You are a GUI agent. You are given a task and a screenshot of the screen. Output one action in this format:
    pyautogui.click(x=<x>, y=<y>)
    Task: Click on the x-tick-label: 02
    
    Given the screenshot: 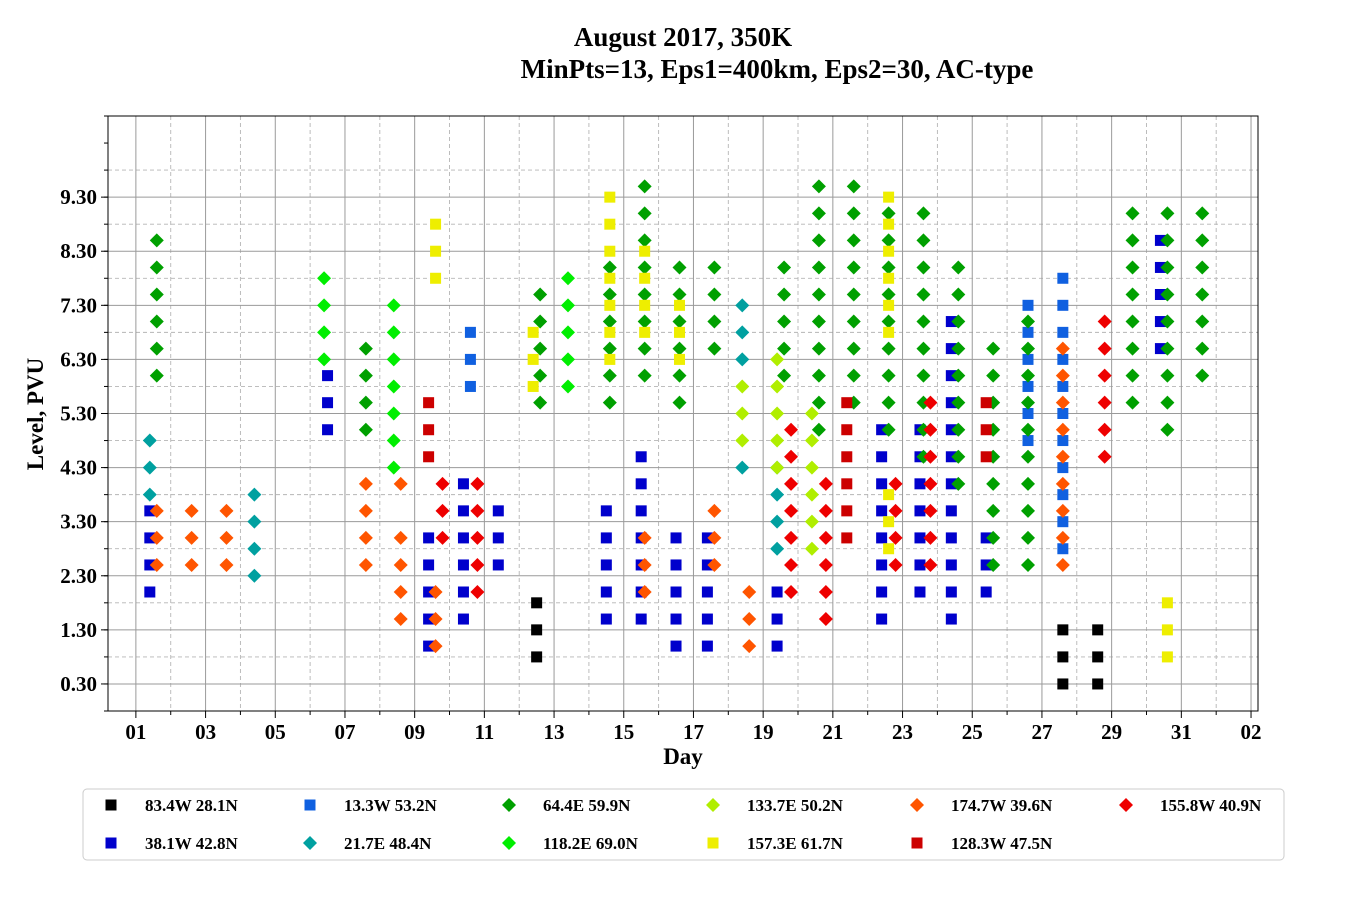 What is the action you would take?
    pyautogui.click(x=1251, y=732)
    